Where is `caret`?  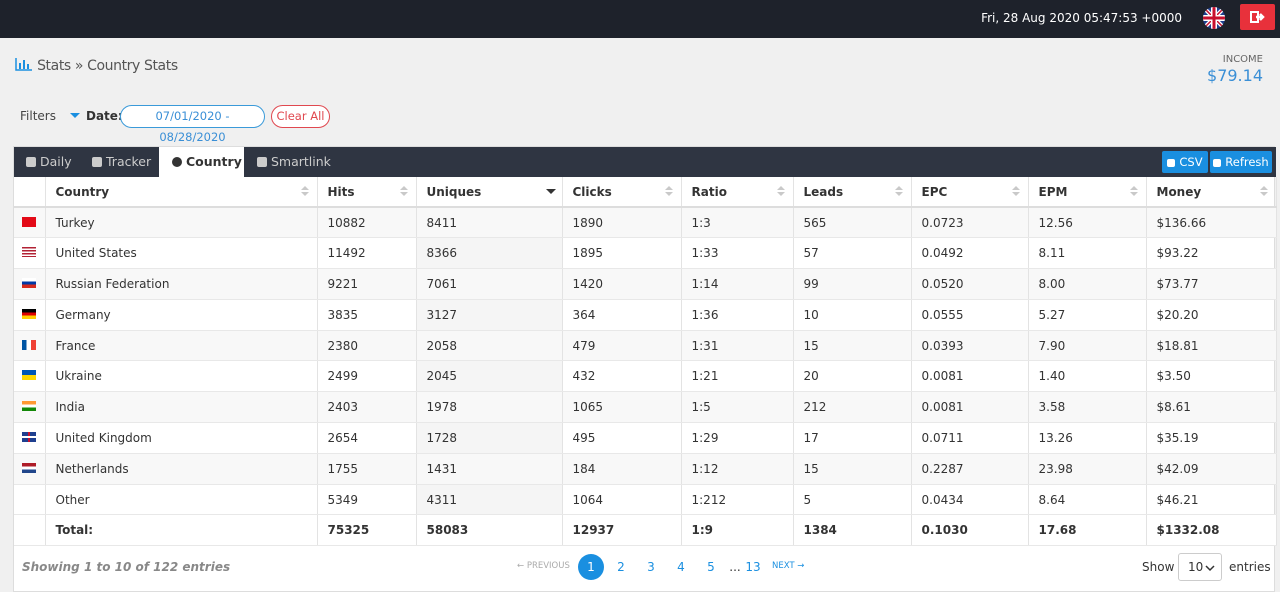
caret is located at coordinates (74, 115).